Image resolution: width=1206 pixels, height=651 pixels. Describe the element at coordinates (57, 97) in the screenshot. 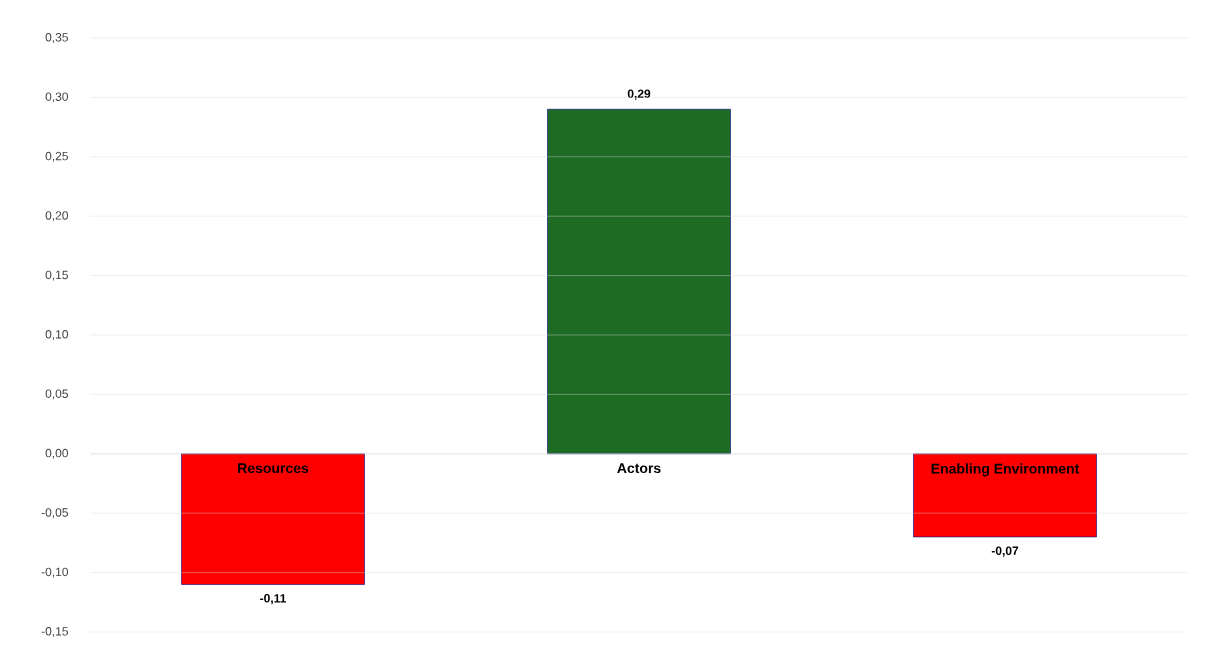

I see `y-tick-label: 0,30` at that location.